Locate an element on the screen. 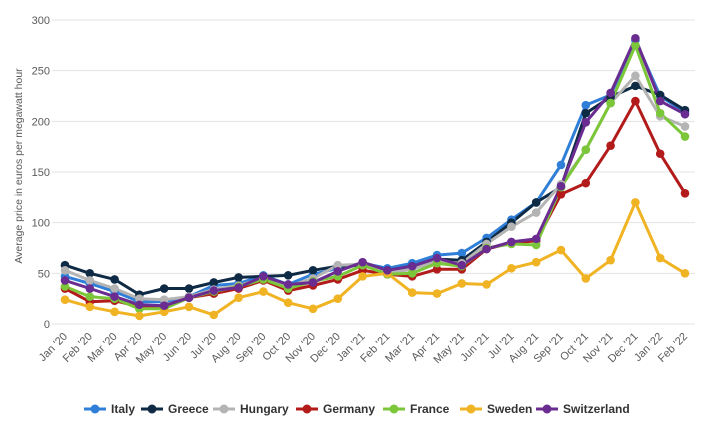 The width and height of the screenshot is (710, 435). y-tick-label: 250 is located at coordinates (41, 72).